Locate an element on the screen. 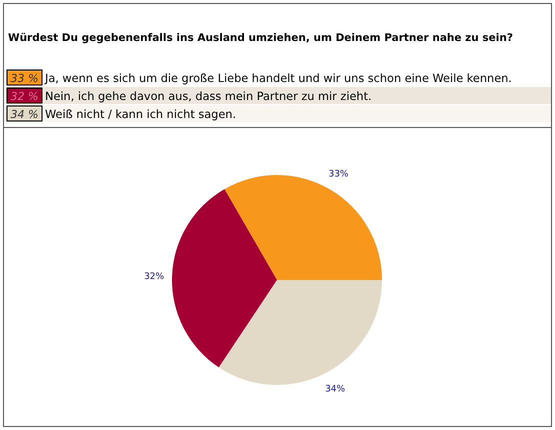 Image resolution: width=555 pixels, height=430 pixels. legend-label: Ja, wenn es sich um die große Liebe handelt und wir uns schon eine Weile kennen. is located at coordinates (278, 78).